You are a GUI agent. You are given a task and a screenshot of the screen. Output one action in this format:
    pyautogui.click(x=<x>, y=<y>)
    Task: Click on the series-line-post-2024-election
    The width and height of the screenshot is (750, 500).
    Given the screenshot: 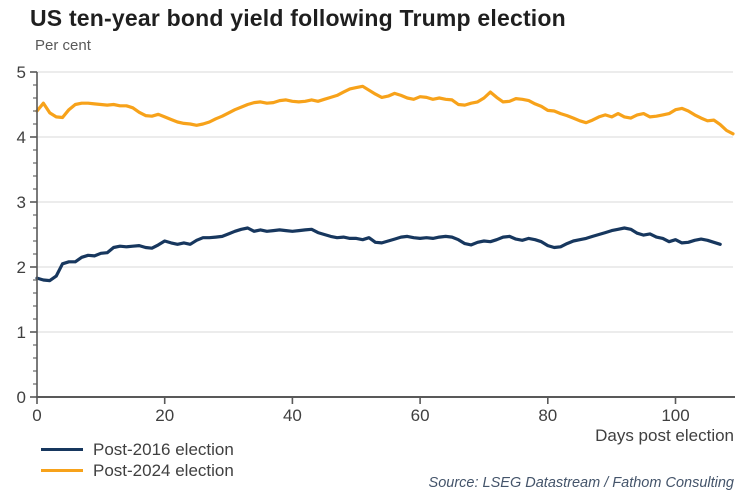 What is the action you would take?
    pyautogui.click(x=385, y=110)
    